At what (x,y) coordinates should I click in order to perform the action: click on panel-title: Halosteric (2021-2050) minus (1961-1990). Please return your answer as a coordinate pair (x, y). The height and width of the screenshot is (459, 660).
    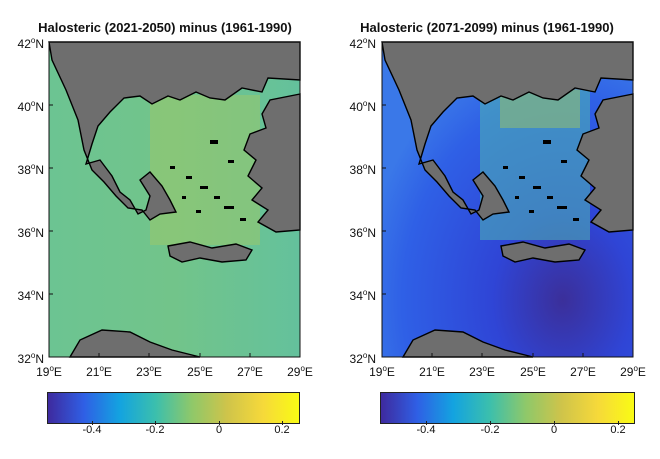
    Looking at the image, I should click on (165, 27).